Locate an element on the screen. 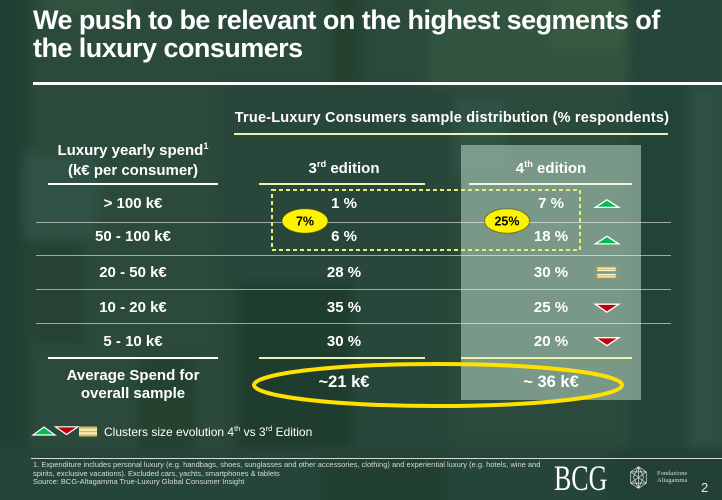 This screenshot has height=500, width=722. svg-text: 7% is located at coordinates (305, 222).